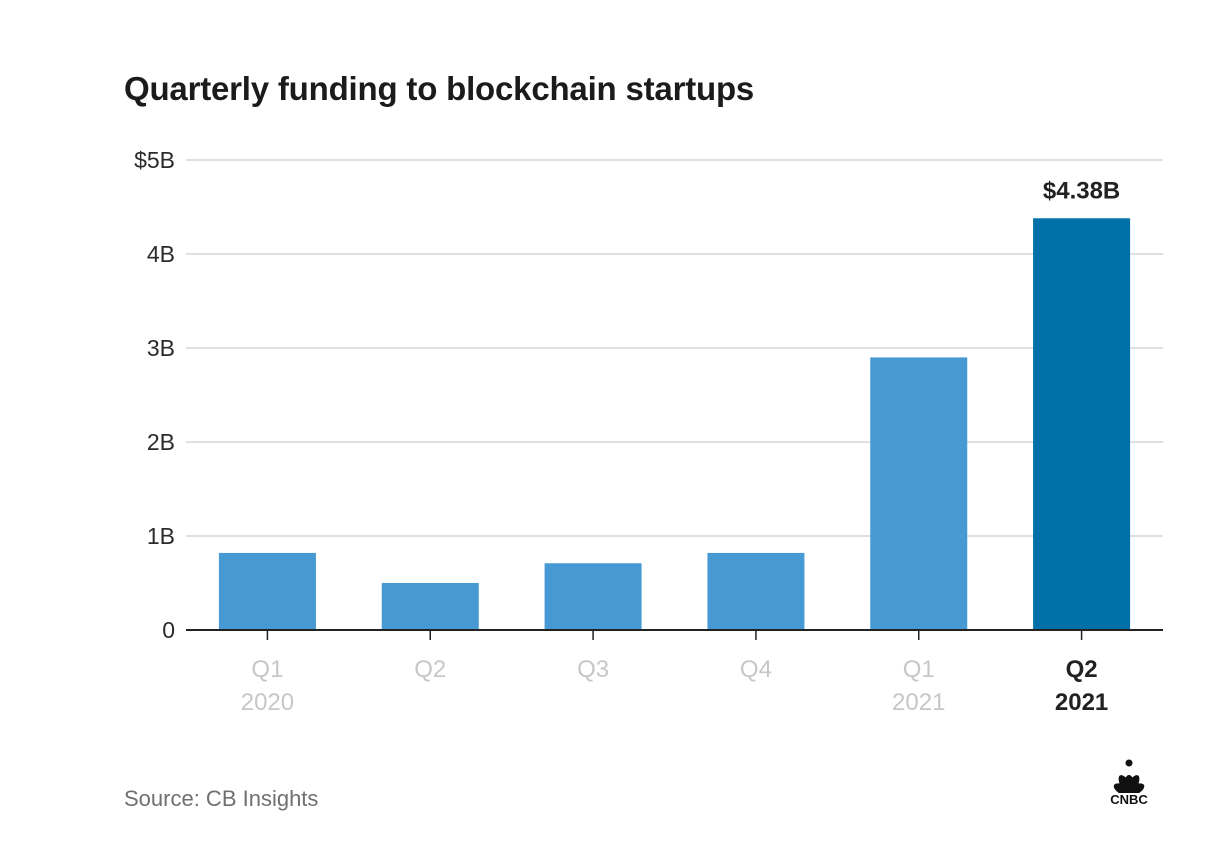  What do you see at coordinates (756, 669) in the screenshot?
I see `x-tick-label: Q4` at bounding box center [756, 669].